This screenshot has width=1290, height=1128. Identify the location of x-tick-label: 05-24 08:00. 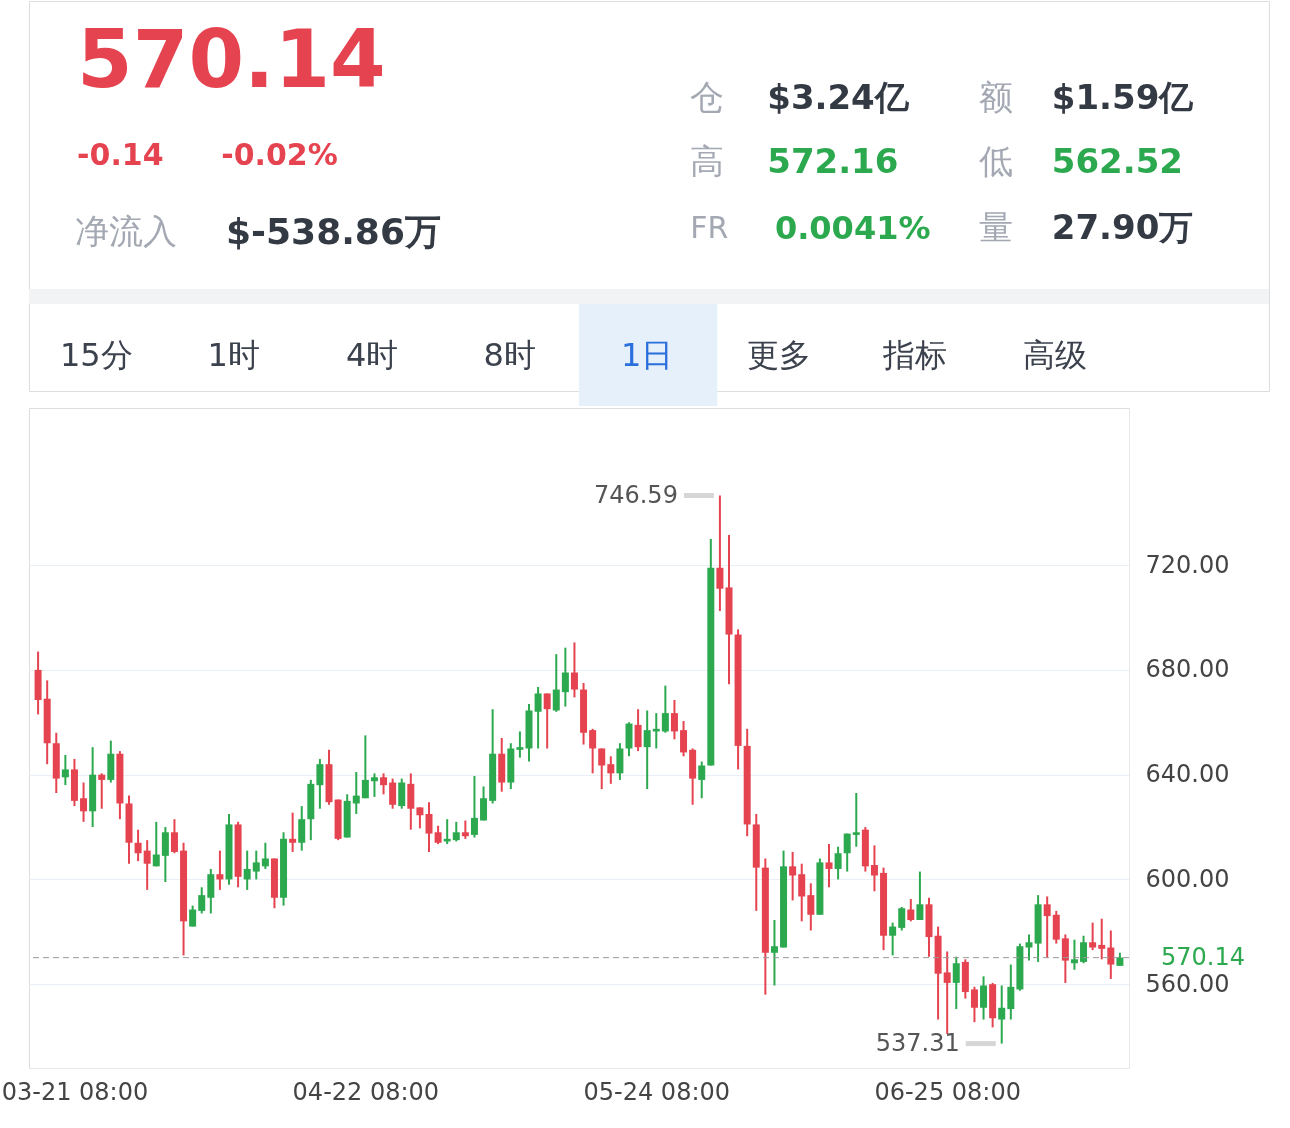
(657, 1091).